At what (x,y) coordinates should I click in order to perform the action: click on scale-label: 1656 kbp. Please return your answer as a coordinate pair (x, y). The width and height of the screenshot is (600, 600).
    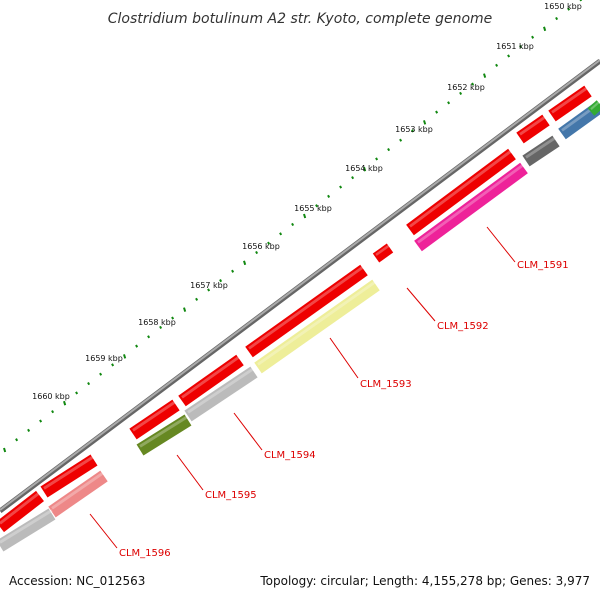
    Looking at the image, I should click on (261, 246).